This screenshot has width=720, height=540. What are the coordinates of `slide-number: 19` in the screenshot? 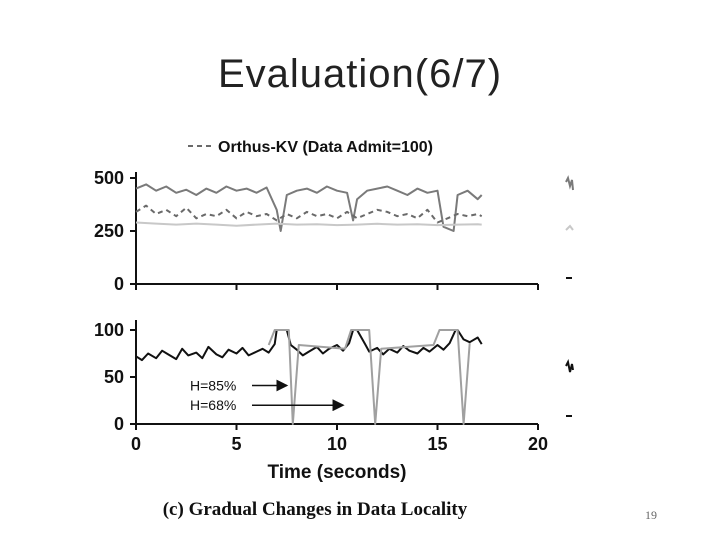 It's located at (651, 515).